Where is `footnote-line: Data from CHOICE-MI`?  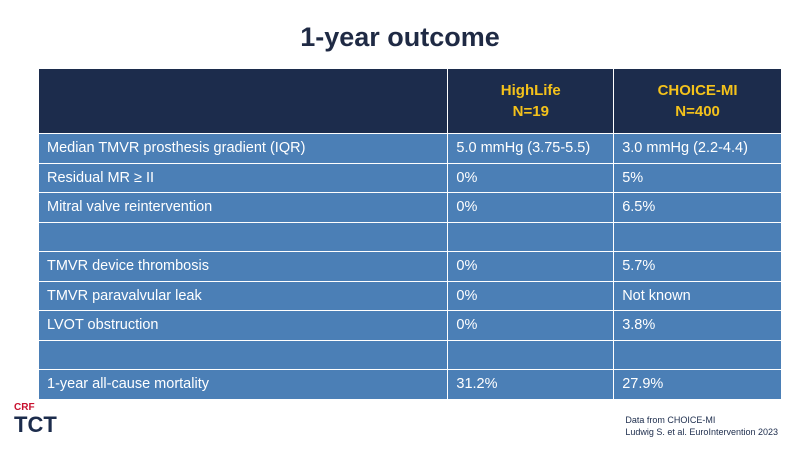 footnote-line: Data from CHOICE-MI is located at coordinates (670, 420).